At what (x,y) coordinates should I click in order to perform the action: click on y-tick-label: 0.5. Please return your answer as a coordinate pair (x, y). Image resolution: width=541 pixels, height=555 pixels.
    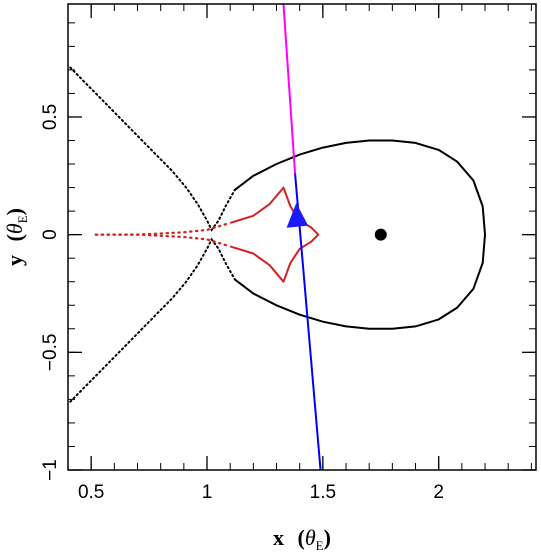
    Looking at the image, I should click on (50, 117).